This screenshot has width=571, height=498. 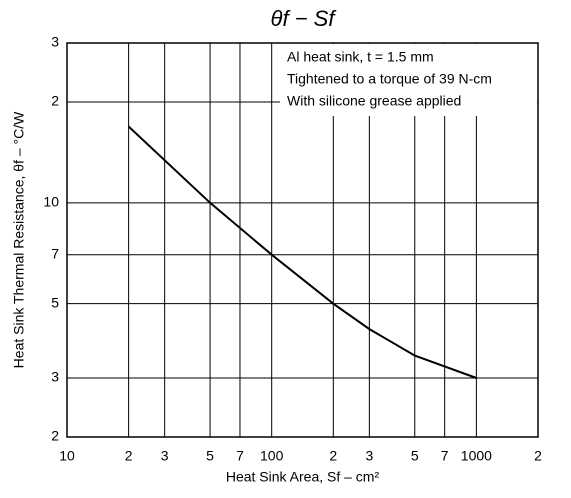 I want to click on x-tick-label: 100, so click(x=272, y=456).